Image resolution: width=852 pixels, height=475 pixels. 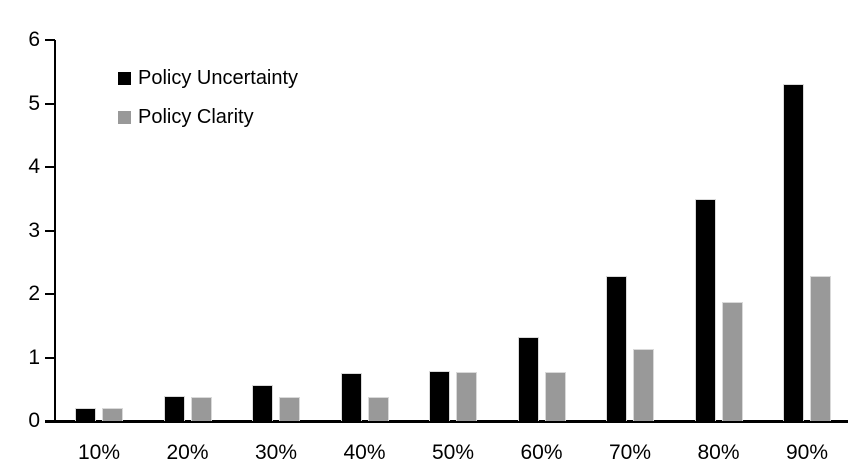 I want to click on bar-policy-clarity-70%, so click(x=643, y=385).